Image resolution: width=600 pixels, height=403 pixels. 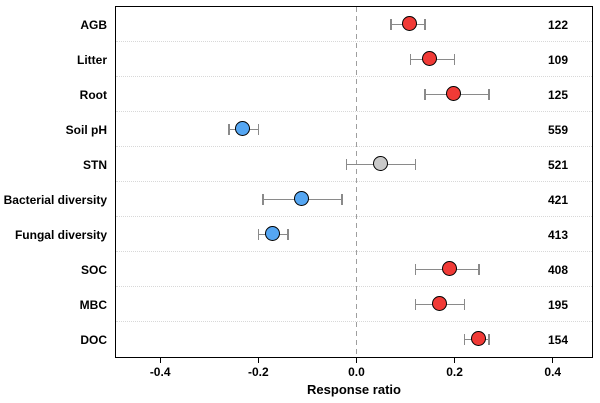 I want to click on sample-size: 421, so click(x=557, y=199).